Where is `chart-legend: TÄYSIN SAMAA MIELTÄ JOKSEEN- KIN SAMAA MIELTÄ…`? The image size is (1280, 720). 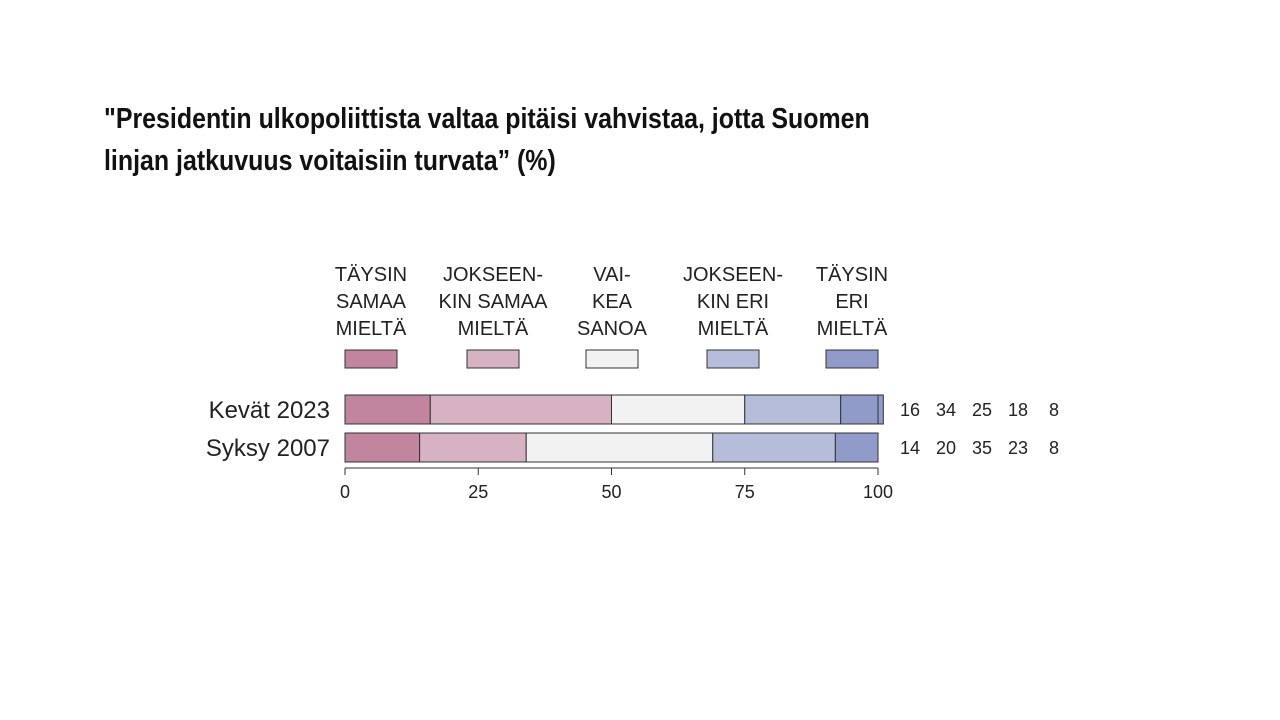 chart-legend: TÄYSIN SAMAA MIELTÄ JOKSEEN- KIN SAMAA MIELTÄ… is located at coordinates (611, 316).